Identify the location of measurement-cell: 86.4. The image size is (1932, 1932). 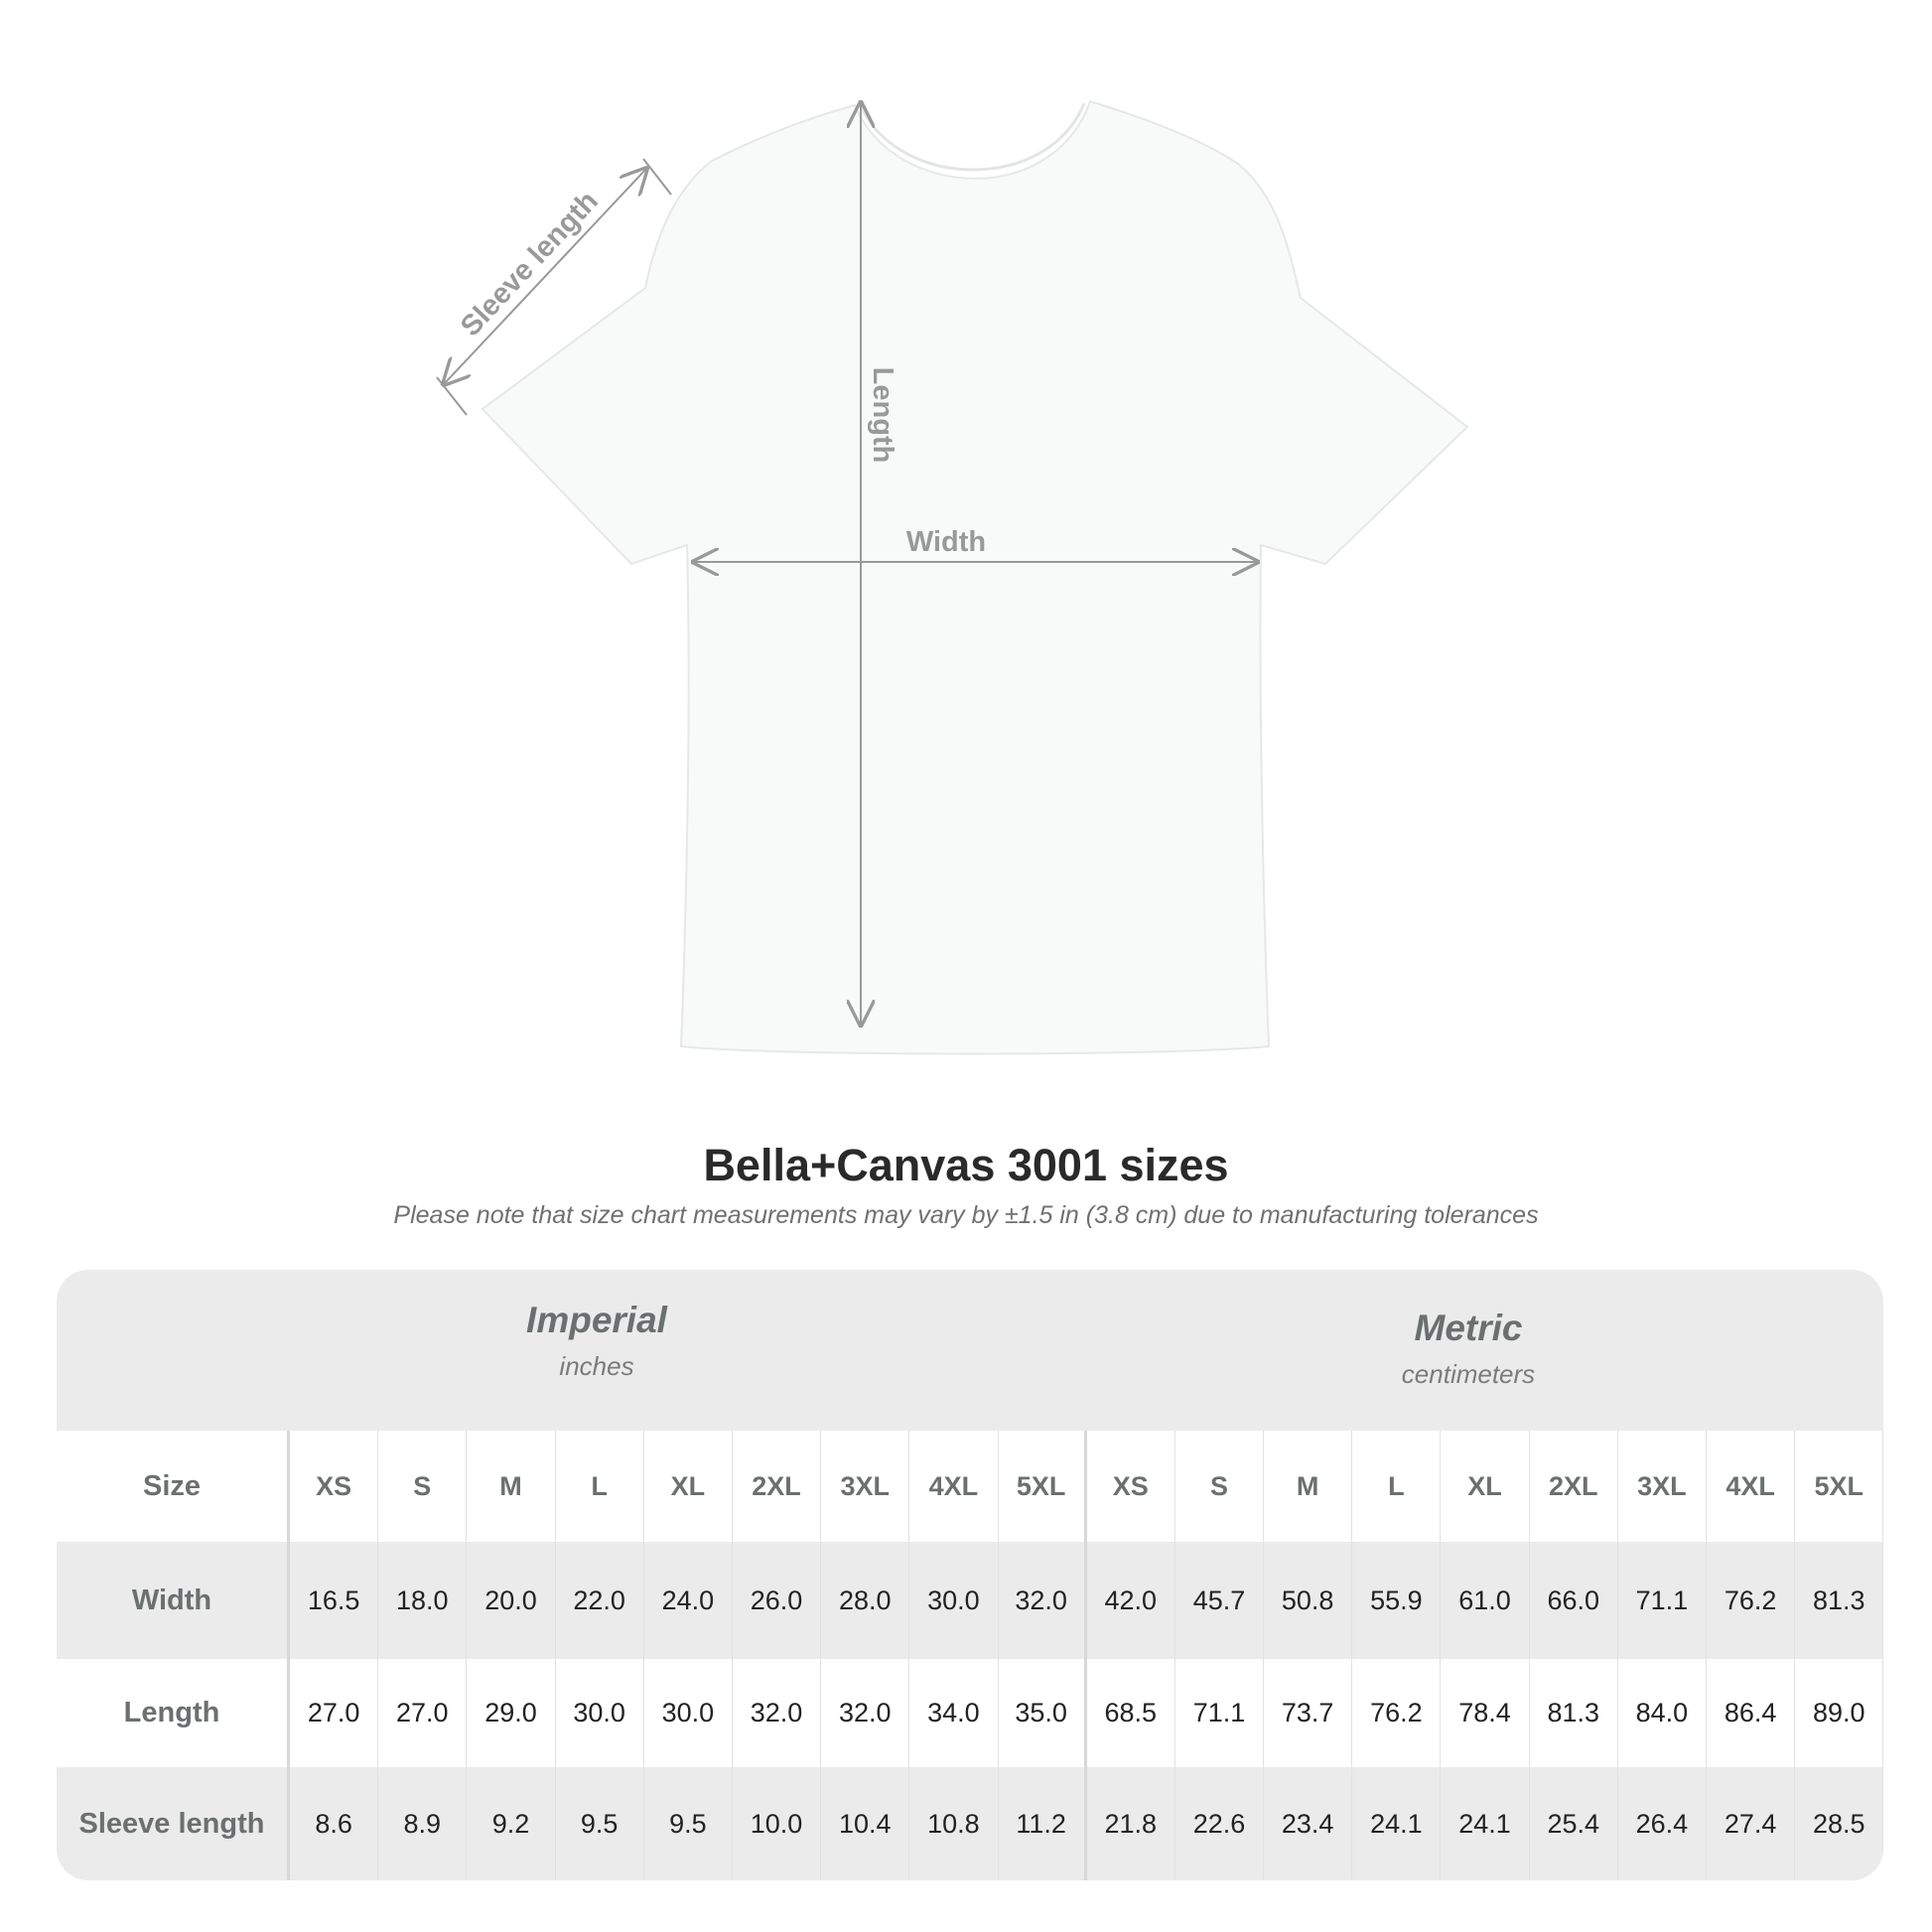
(1751, 1713).